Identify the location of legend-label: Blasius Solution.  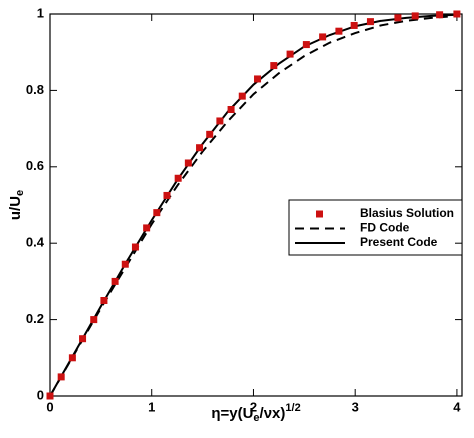
(407, 213).